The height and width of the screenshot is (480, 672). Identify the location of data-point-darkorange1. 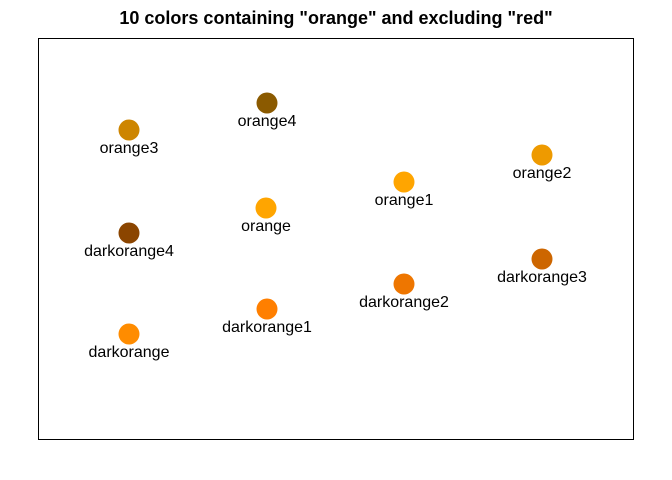
(267, 309).